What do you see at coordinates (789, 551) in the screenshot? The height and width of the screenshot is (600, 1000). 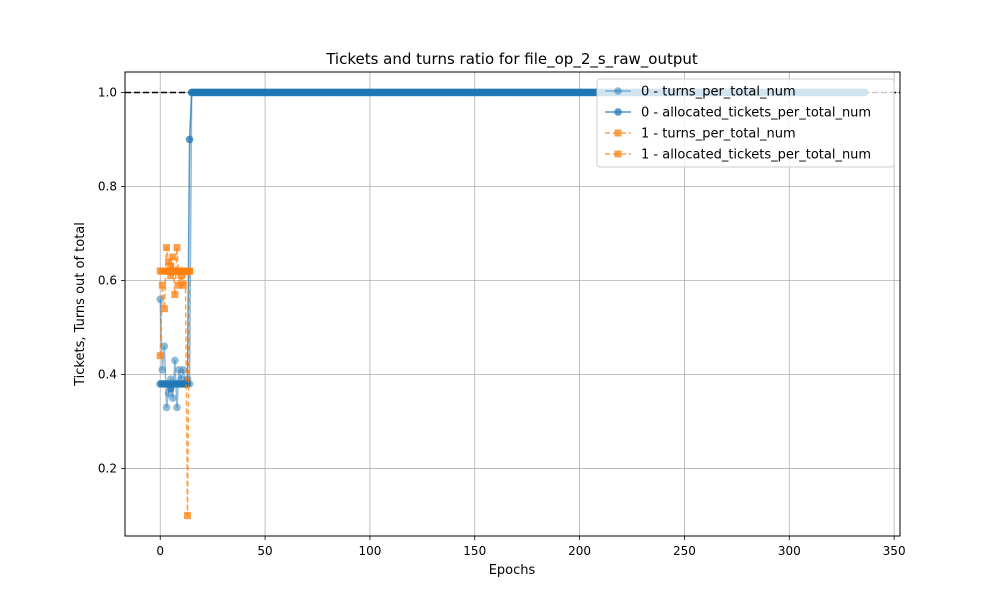 I see `x-tick-label: 300` at bounding box center [789, 551].